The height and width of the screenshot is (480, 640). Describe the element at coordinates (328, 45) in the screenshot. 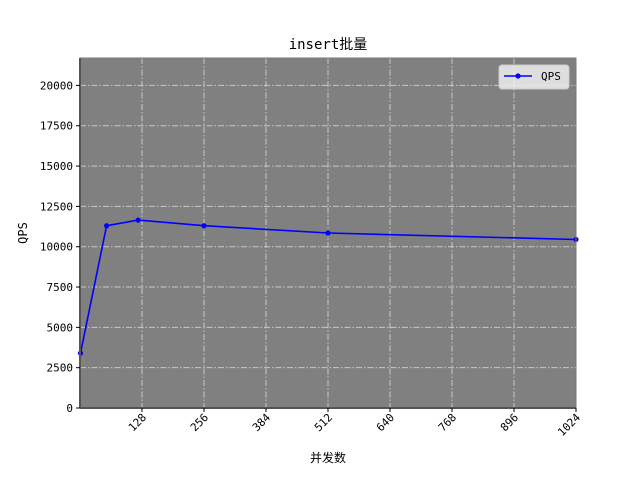

I see `chart-title: insert批量` at that location.